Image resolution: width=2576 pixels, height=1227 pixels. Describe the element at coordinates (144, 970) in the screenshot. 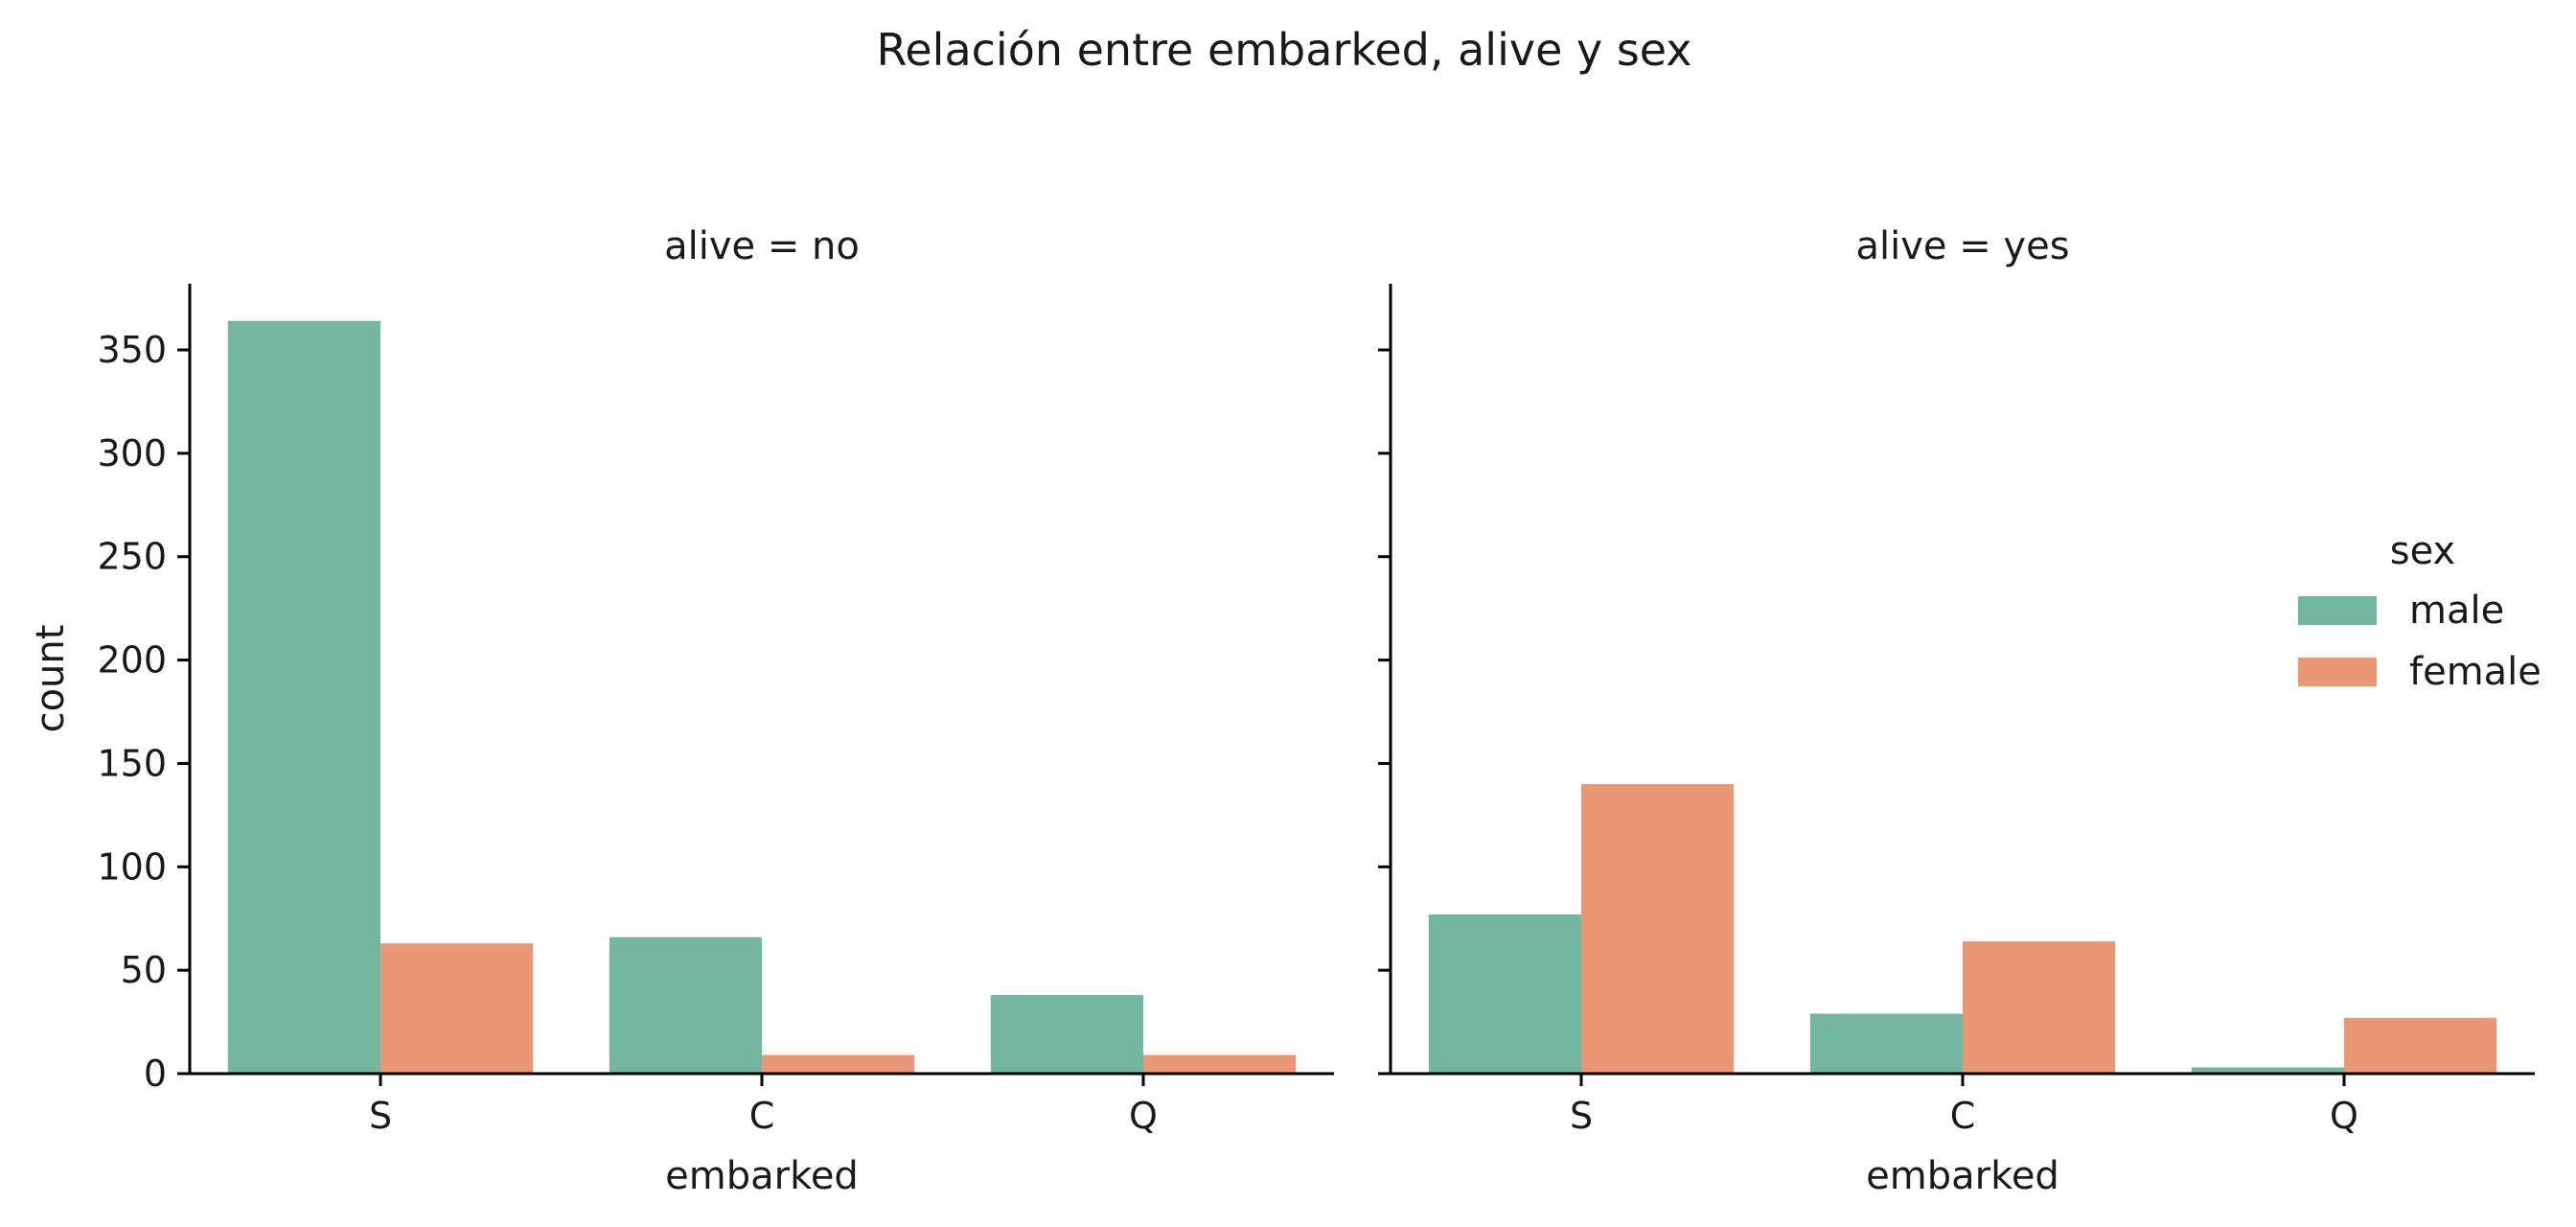

I see `y-tick-label: 50` at that location.